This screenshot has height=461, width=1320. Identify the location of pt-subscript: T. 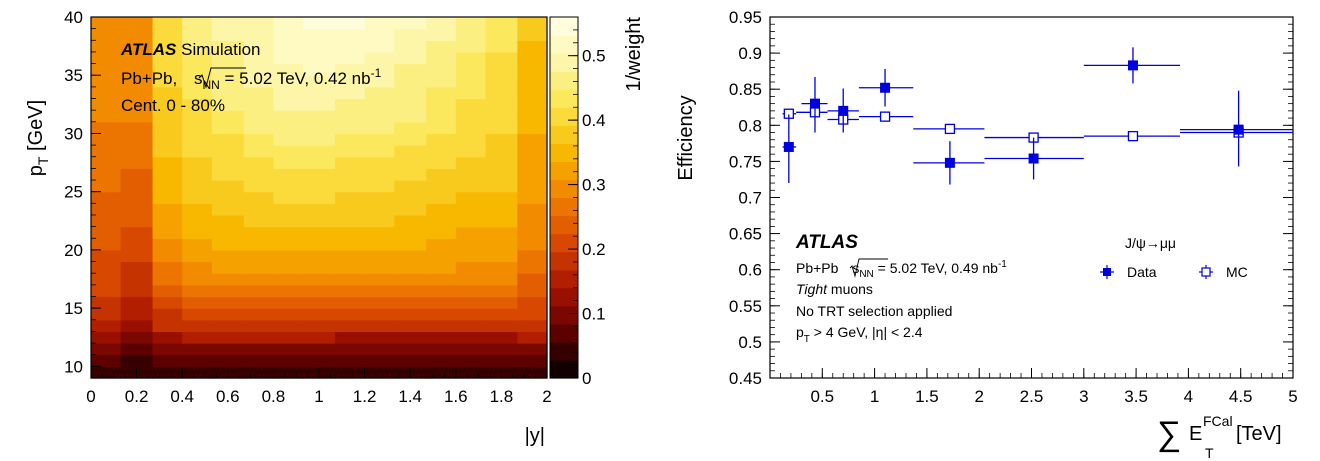
(807, 339).